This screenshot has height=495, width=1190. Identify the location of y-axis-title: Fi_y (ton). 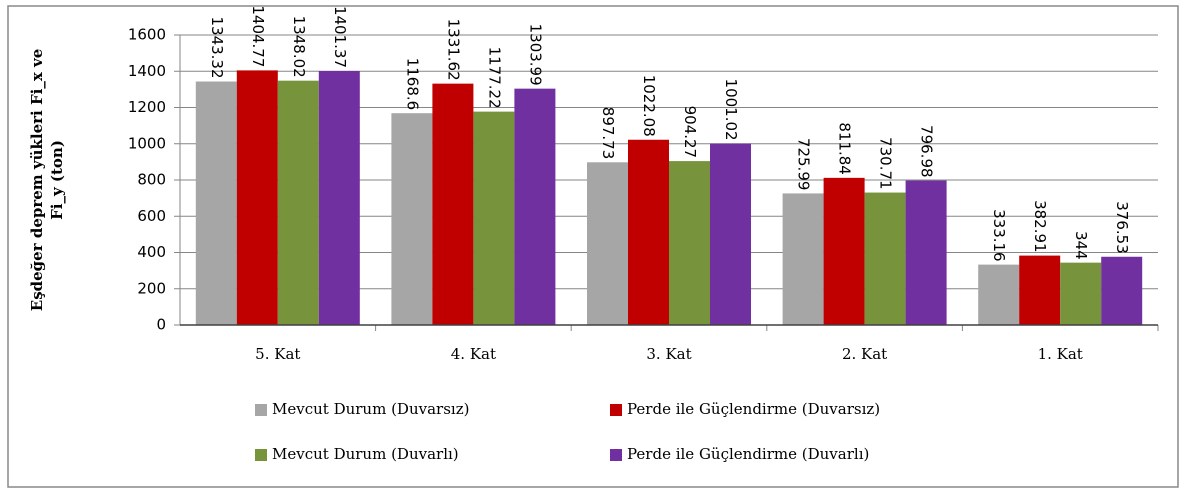
(57, 180).